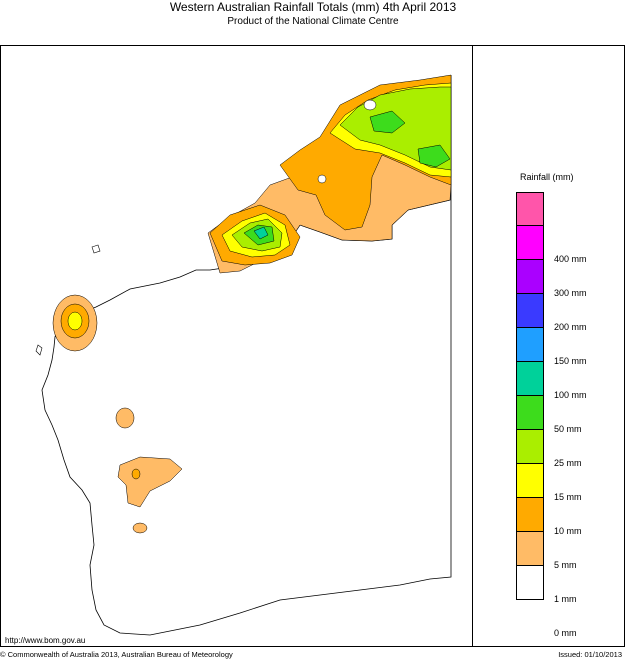 This screenshot has height=659, width=626. Describe the element at coordinates (568, 463) in the screenshot. I see `legend-label: 25 mm` at that location.